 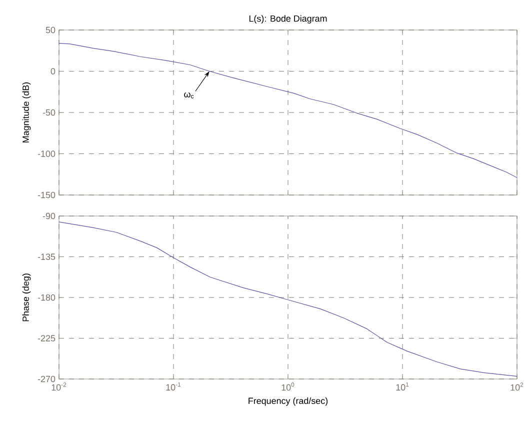 I want to click on annotation: ω$_{c}$, so click(x=189, y=95).